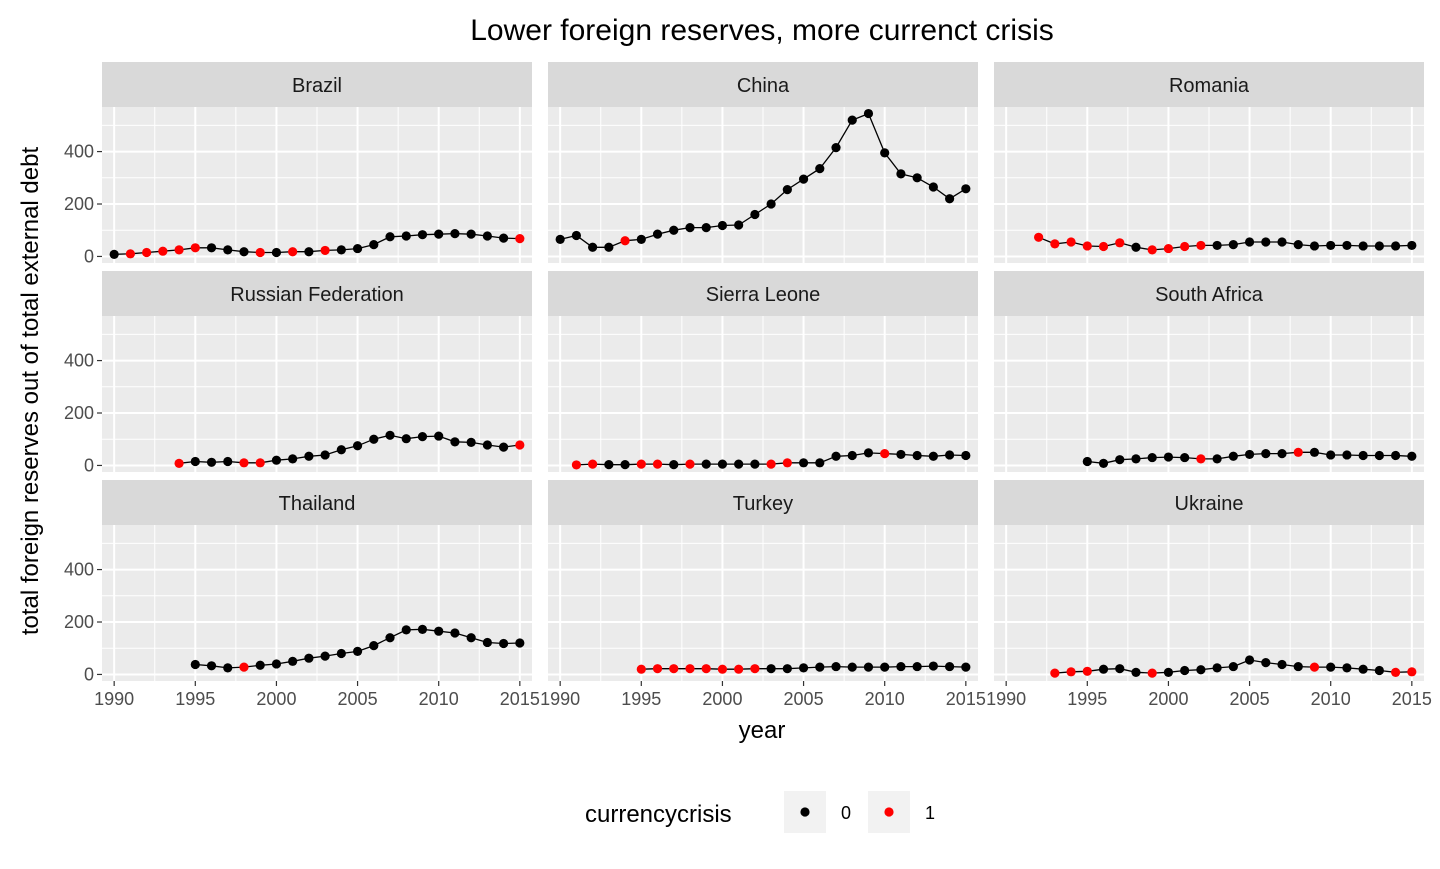 This screenshot has height=869, width=1440. I want to click on x-tick-label: 1995, so click(195, 699).